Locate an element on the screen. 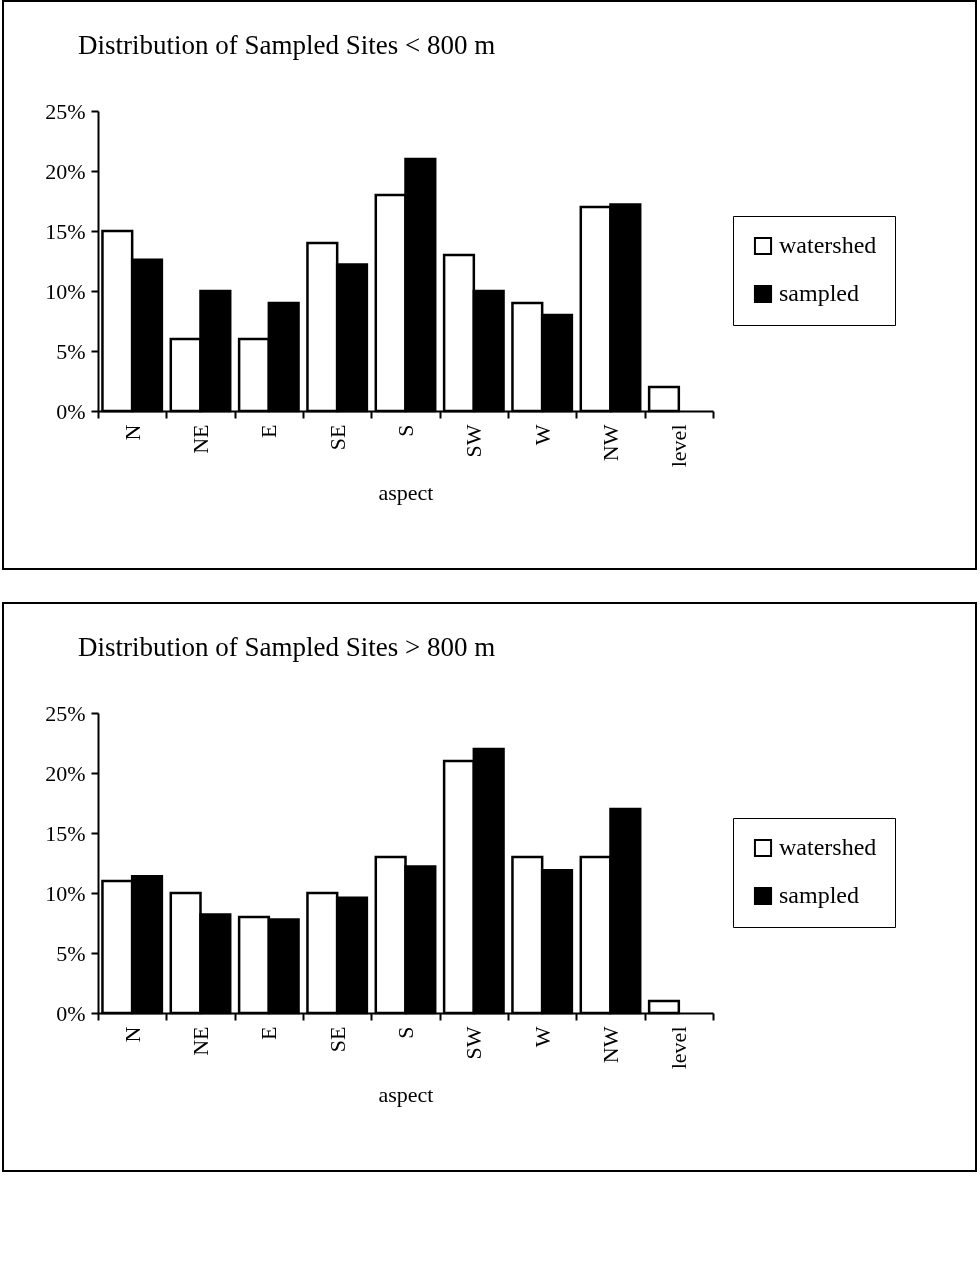 Image resolution: width=980 pixels, height=1280 pixels. chart-title: Distribution of Sampled Sites < 800 m is located at coordinates (287, 45).